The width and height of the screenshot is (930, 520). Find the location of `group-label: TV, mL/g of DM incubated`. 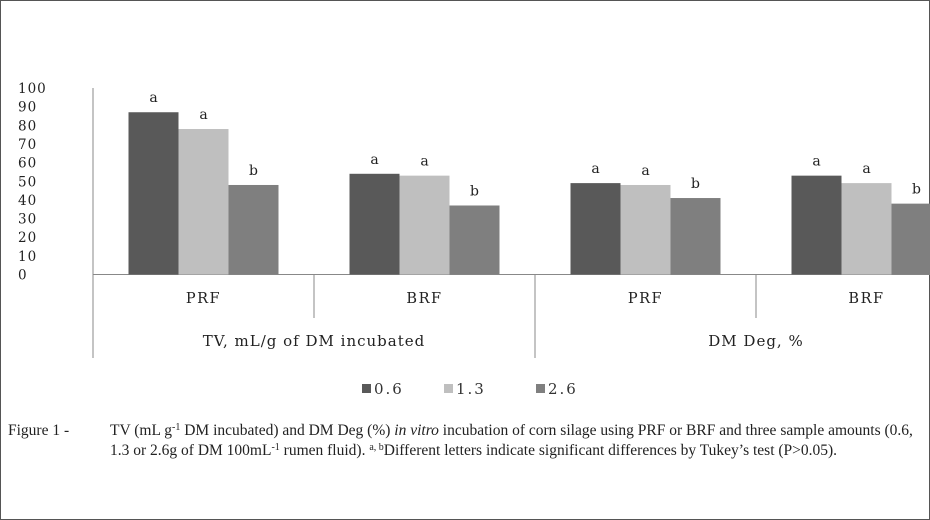

group-label: TV, mL/g of DM incubated is located at coordinates (314, 341).